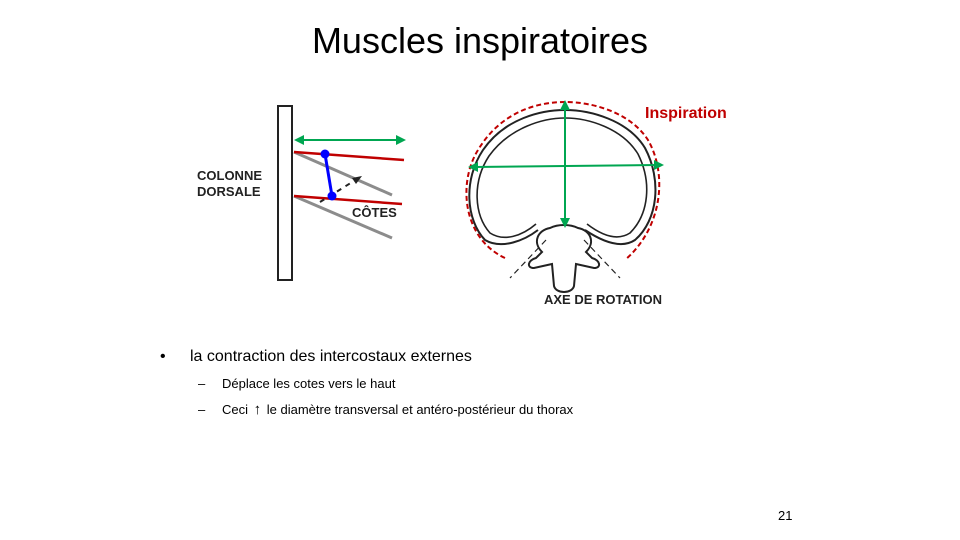  Describe the element at coordinates (602, 259) in the screenshot. I see `rotation-axis-right` at that location.